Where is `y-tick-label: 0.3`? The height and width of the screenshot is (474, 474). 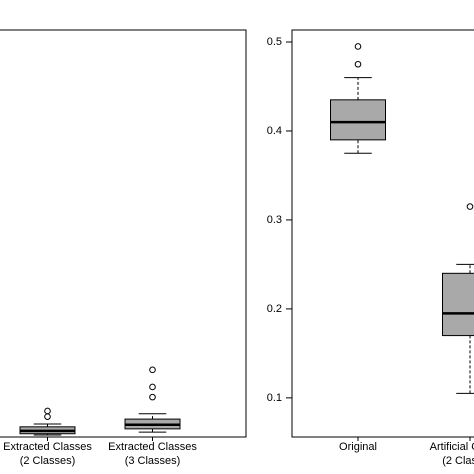
y-tick-label: 0.3 is located at coordinates (274, 220).